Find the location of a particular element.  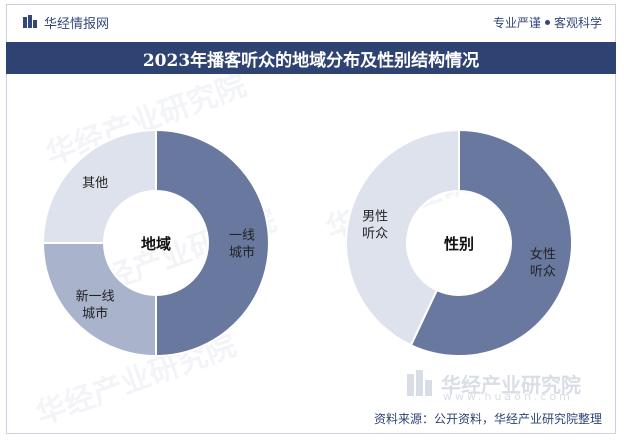

slice-label: 女性听众 is located at coordinates (543, 262).